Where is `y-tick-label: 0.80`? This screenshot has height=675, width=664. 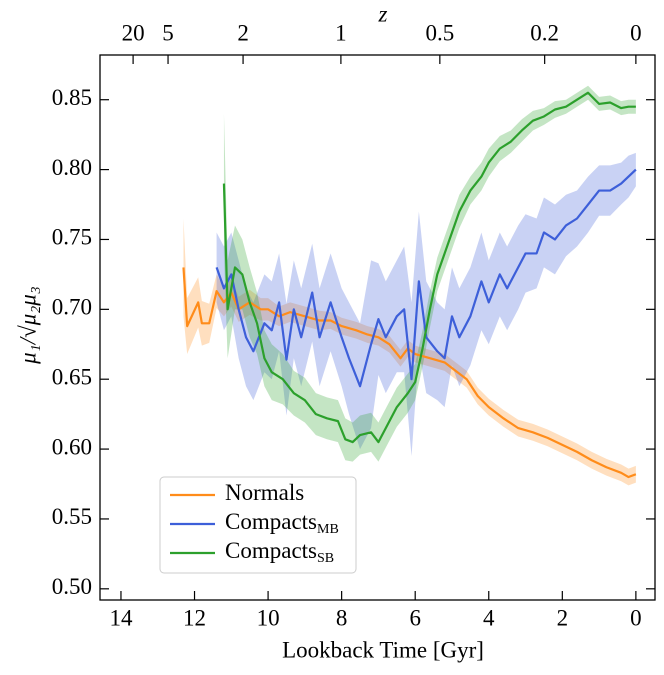 y-tick-label: 0.80 is located at coordinates (72, 167).